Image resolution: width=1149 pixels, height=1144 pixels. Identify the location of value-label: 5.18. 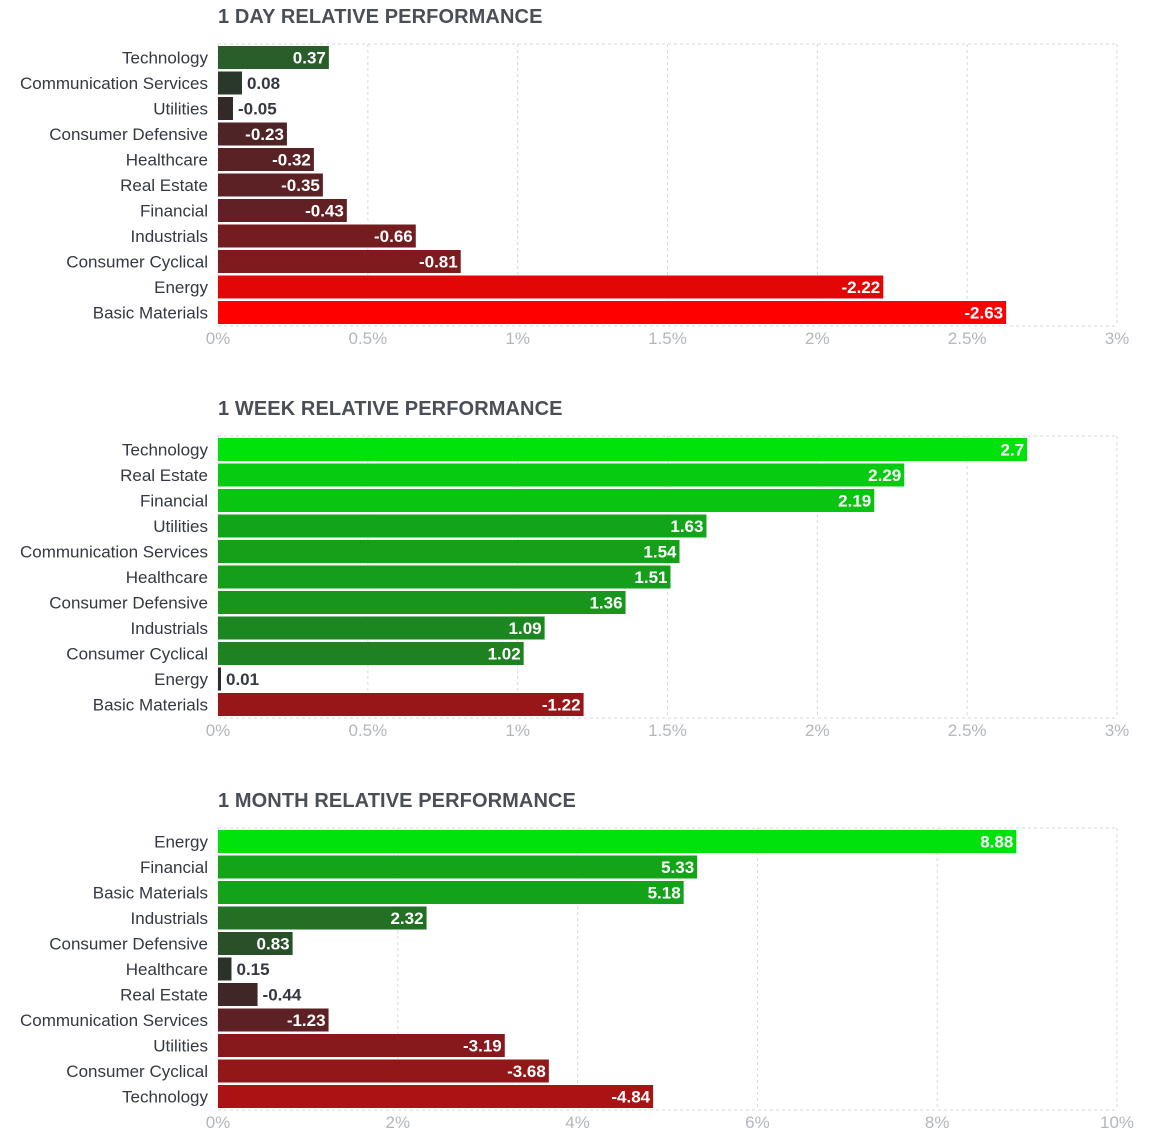
(664, 893).